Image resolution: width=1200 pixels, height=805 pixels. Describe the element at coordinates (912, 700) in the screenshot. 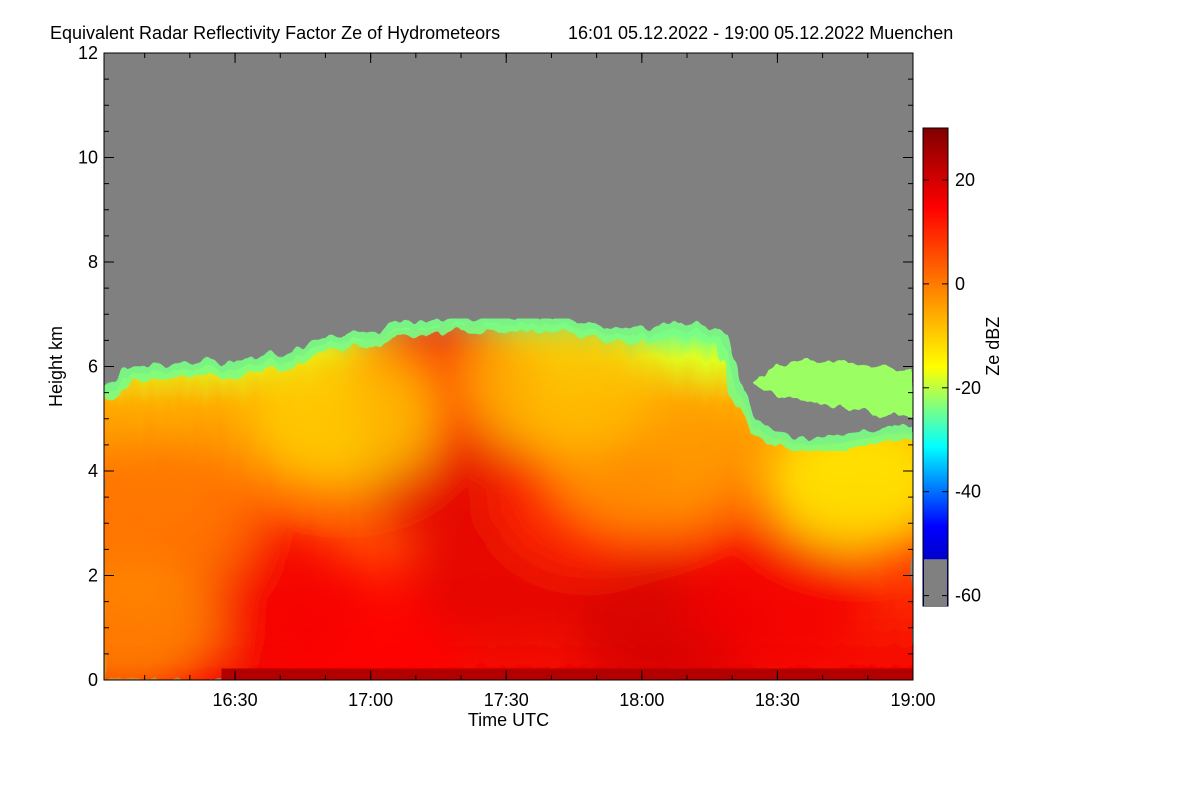

I see `x-tick-label: 19:00` at that location.